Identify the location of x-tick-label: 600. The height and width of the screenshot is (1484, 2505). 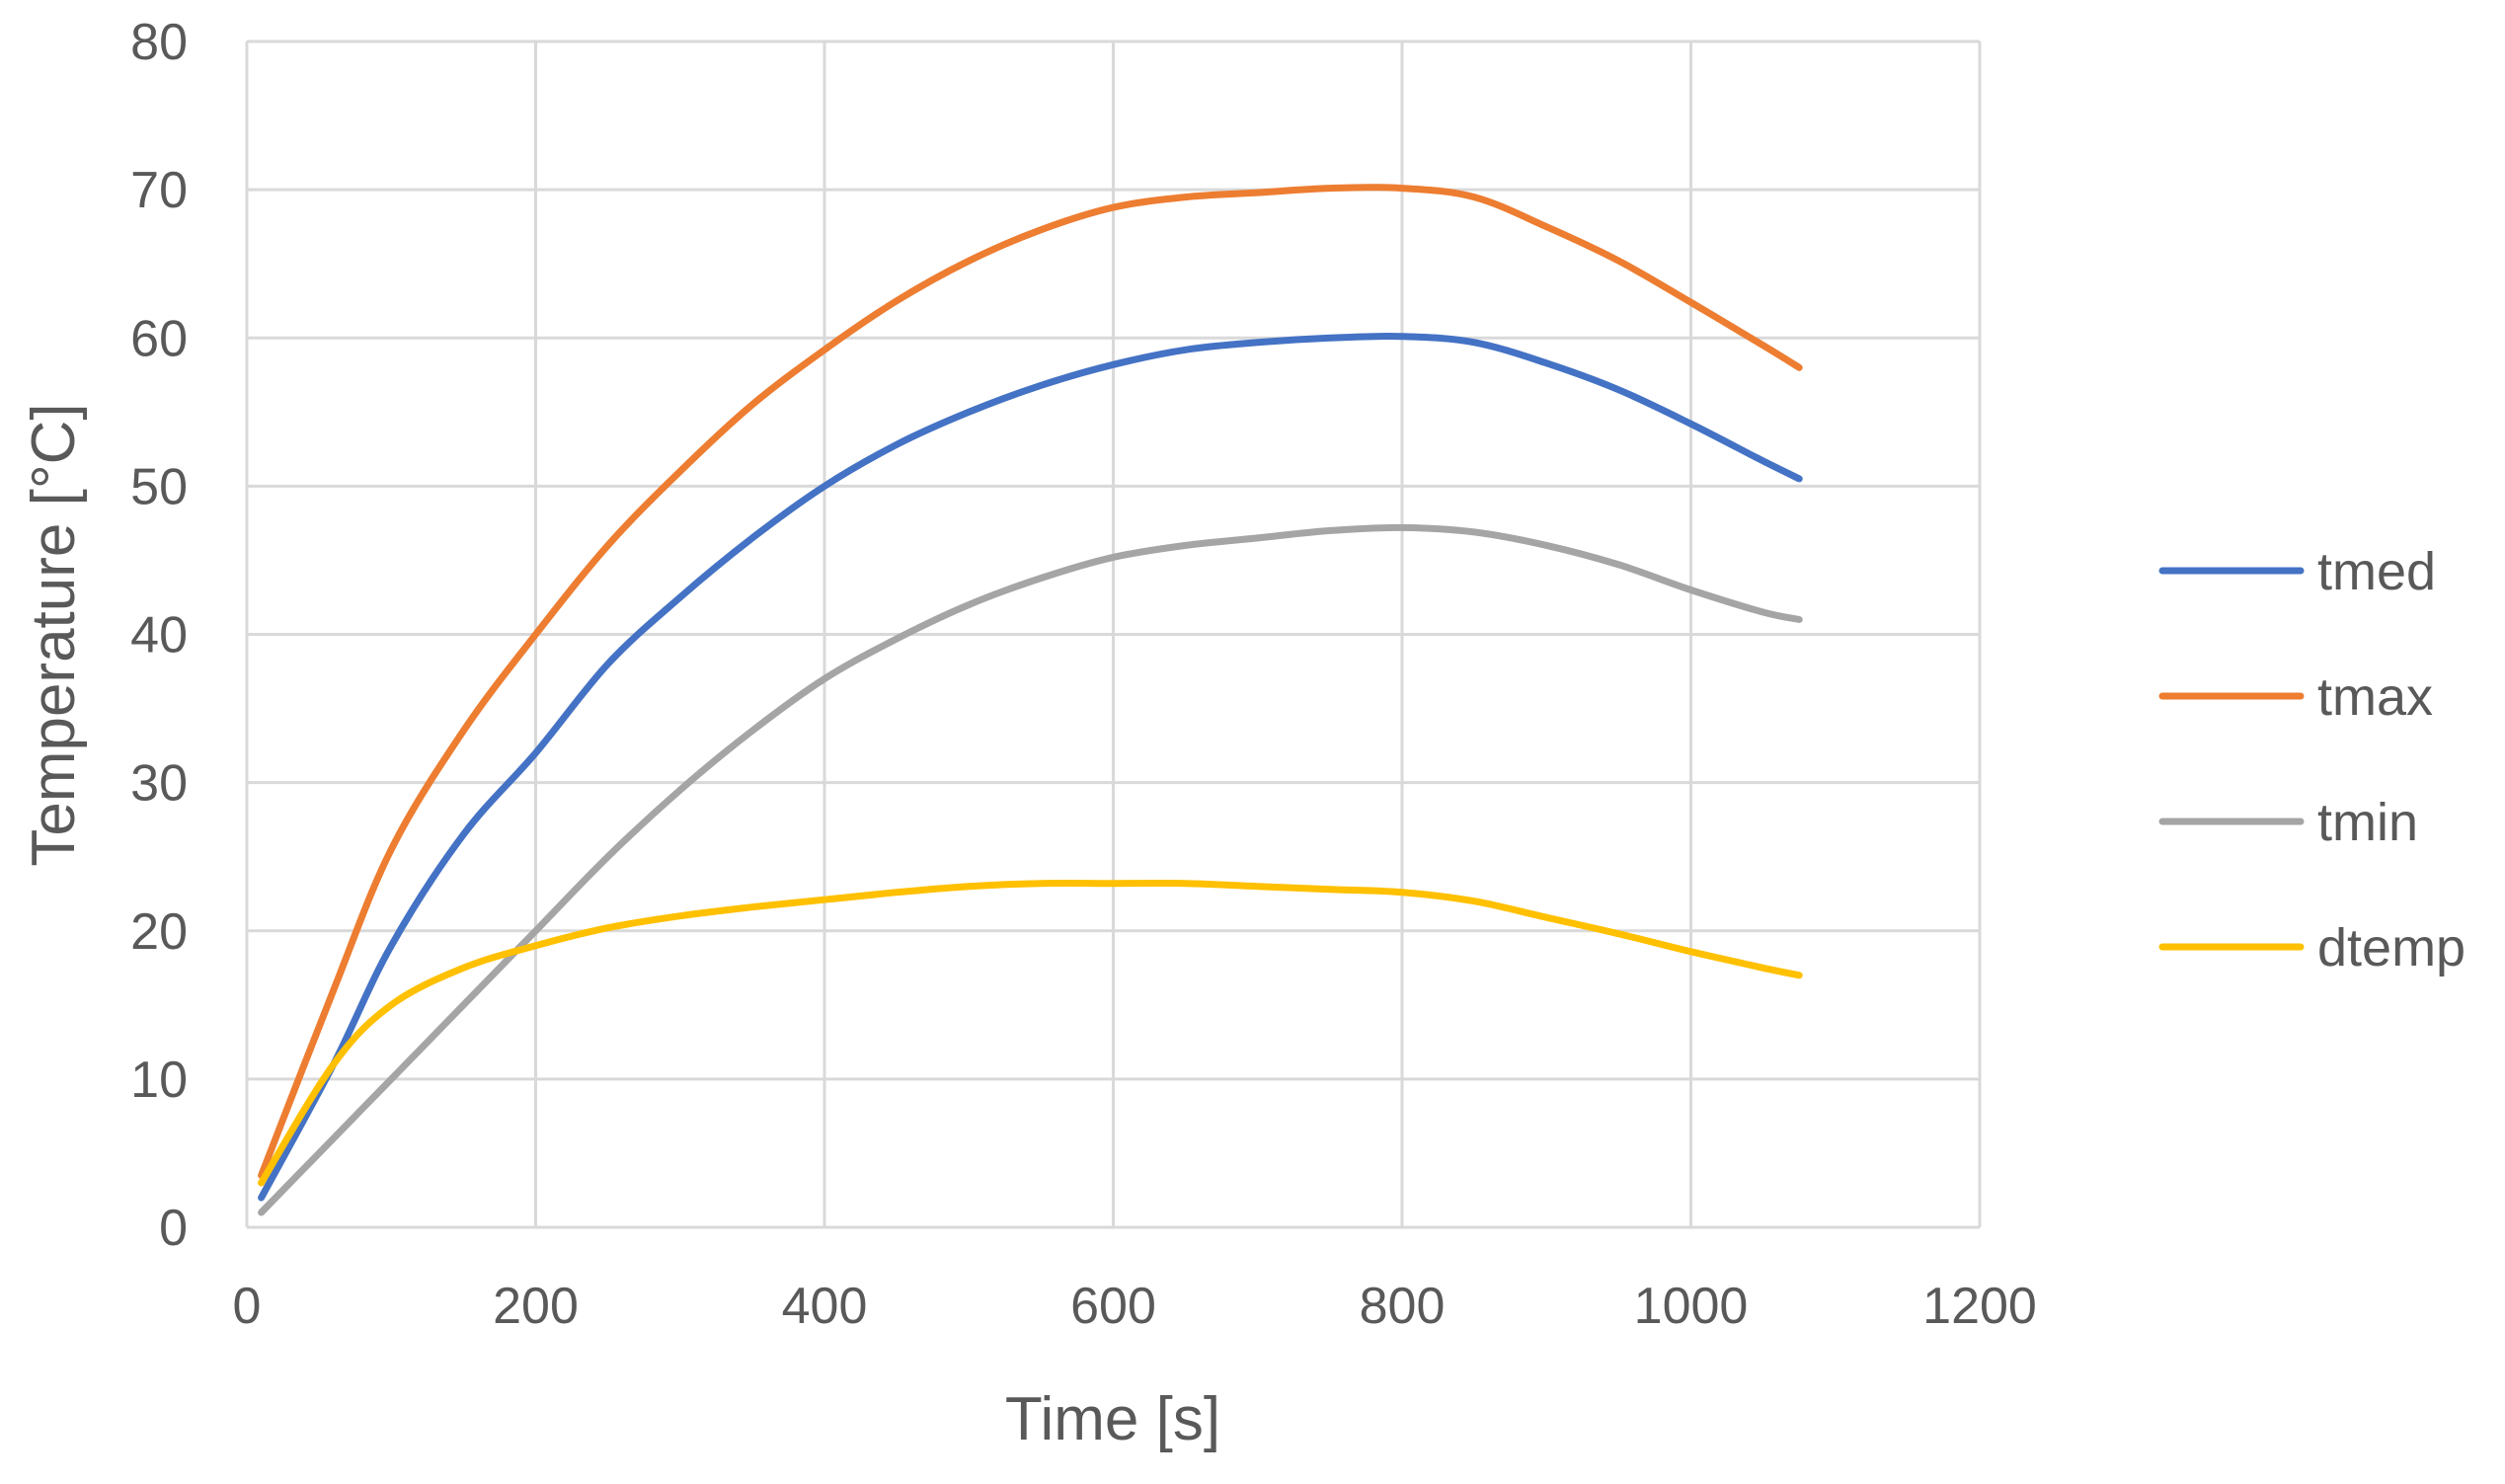
(1113, 1306).